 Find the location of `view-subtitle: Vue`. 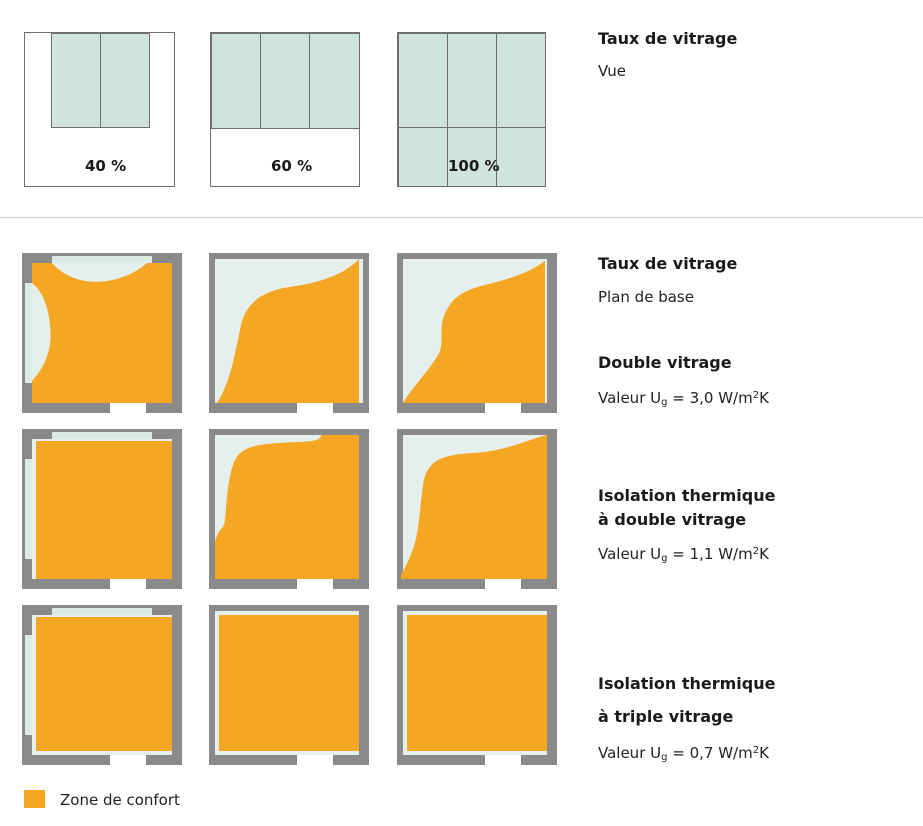

view-subtitle: Vue is located at coordinates (612, 71).